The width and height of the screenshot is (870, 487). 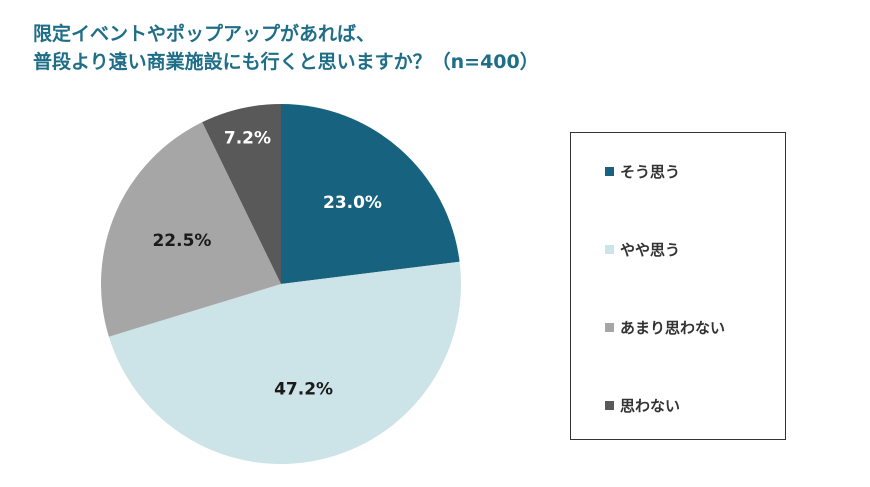 I want to click on legend-label: 思わない, so click(x=650, y=406).